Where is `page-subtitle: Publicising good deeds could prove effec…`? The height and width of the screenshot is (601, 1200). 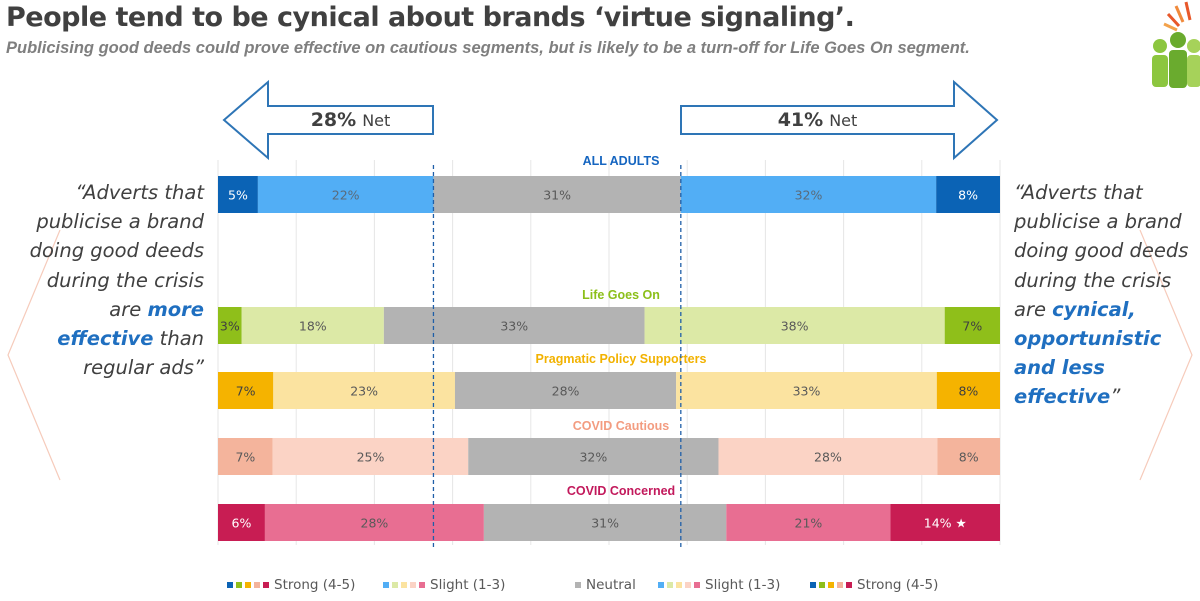 page-subtitle: Publicising good deeds could prove effec… is located at coordinates (488, 48).